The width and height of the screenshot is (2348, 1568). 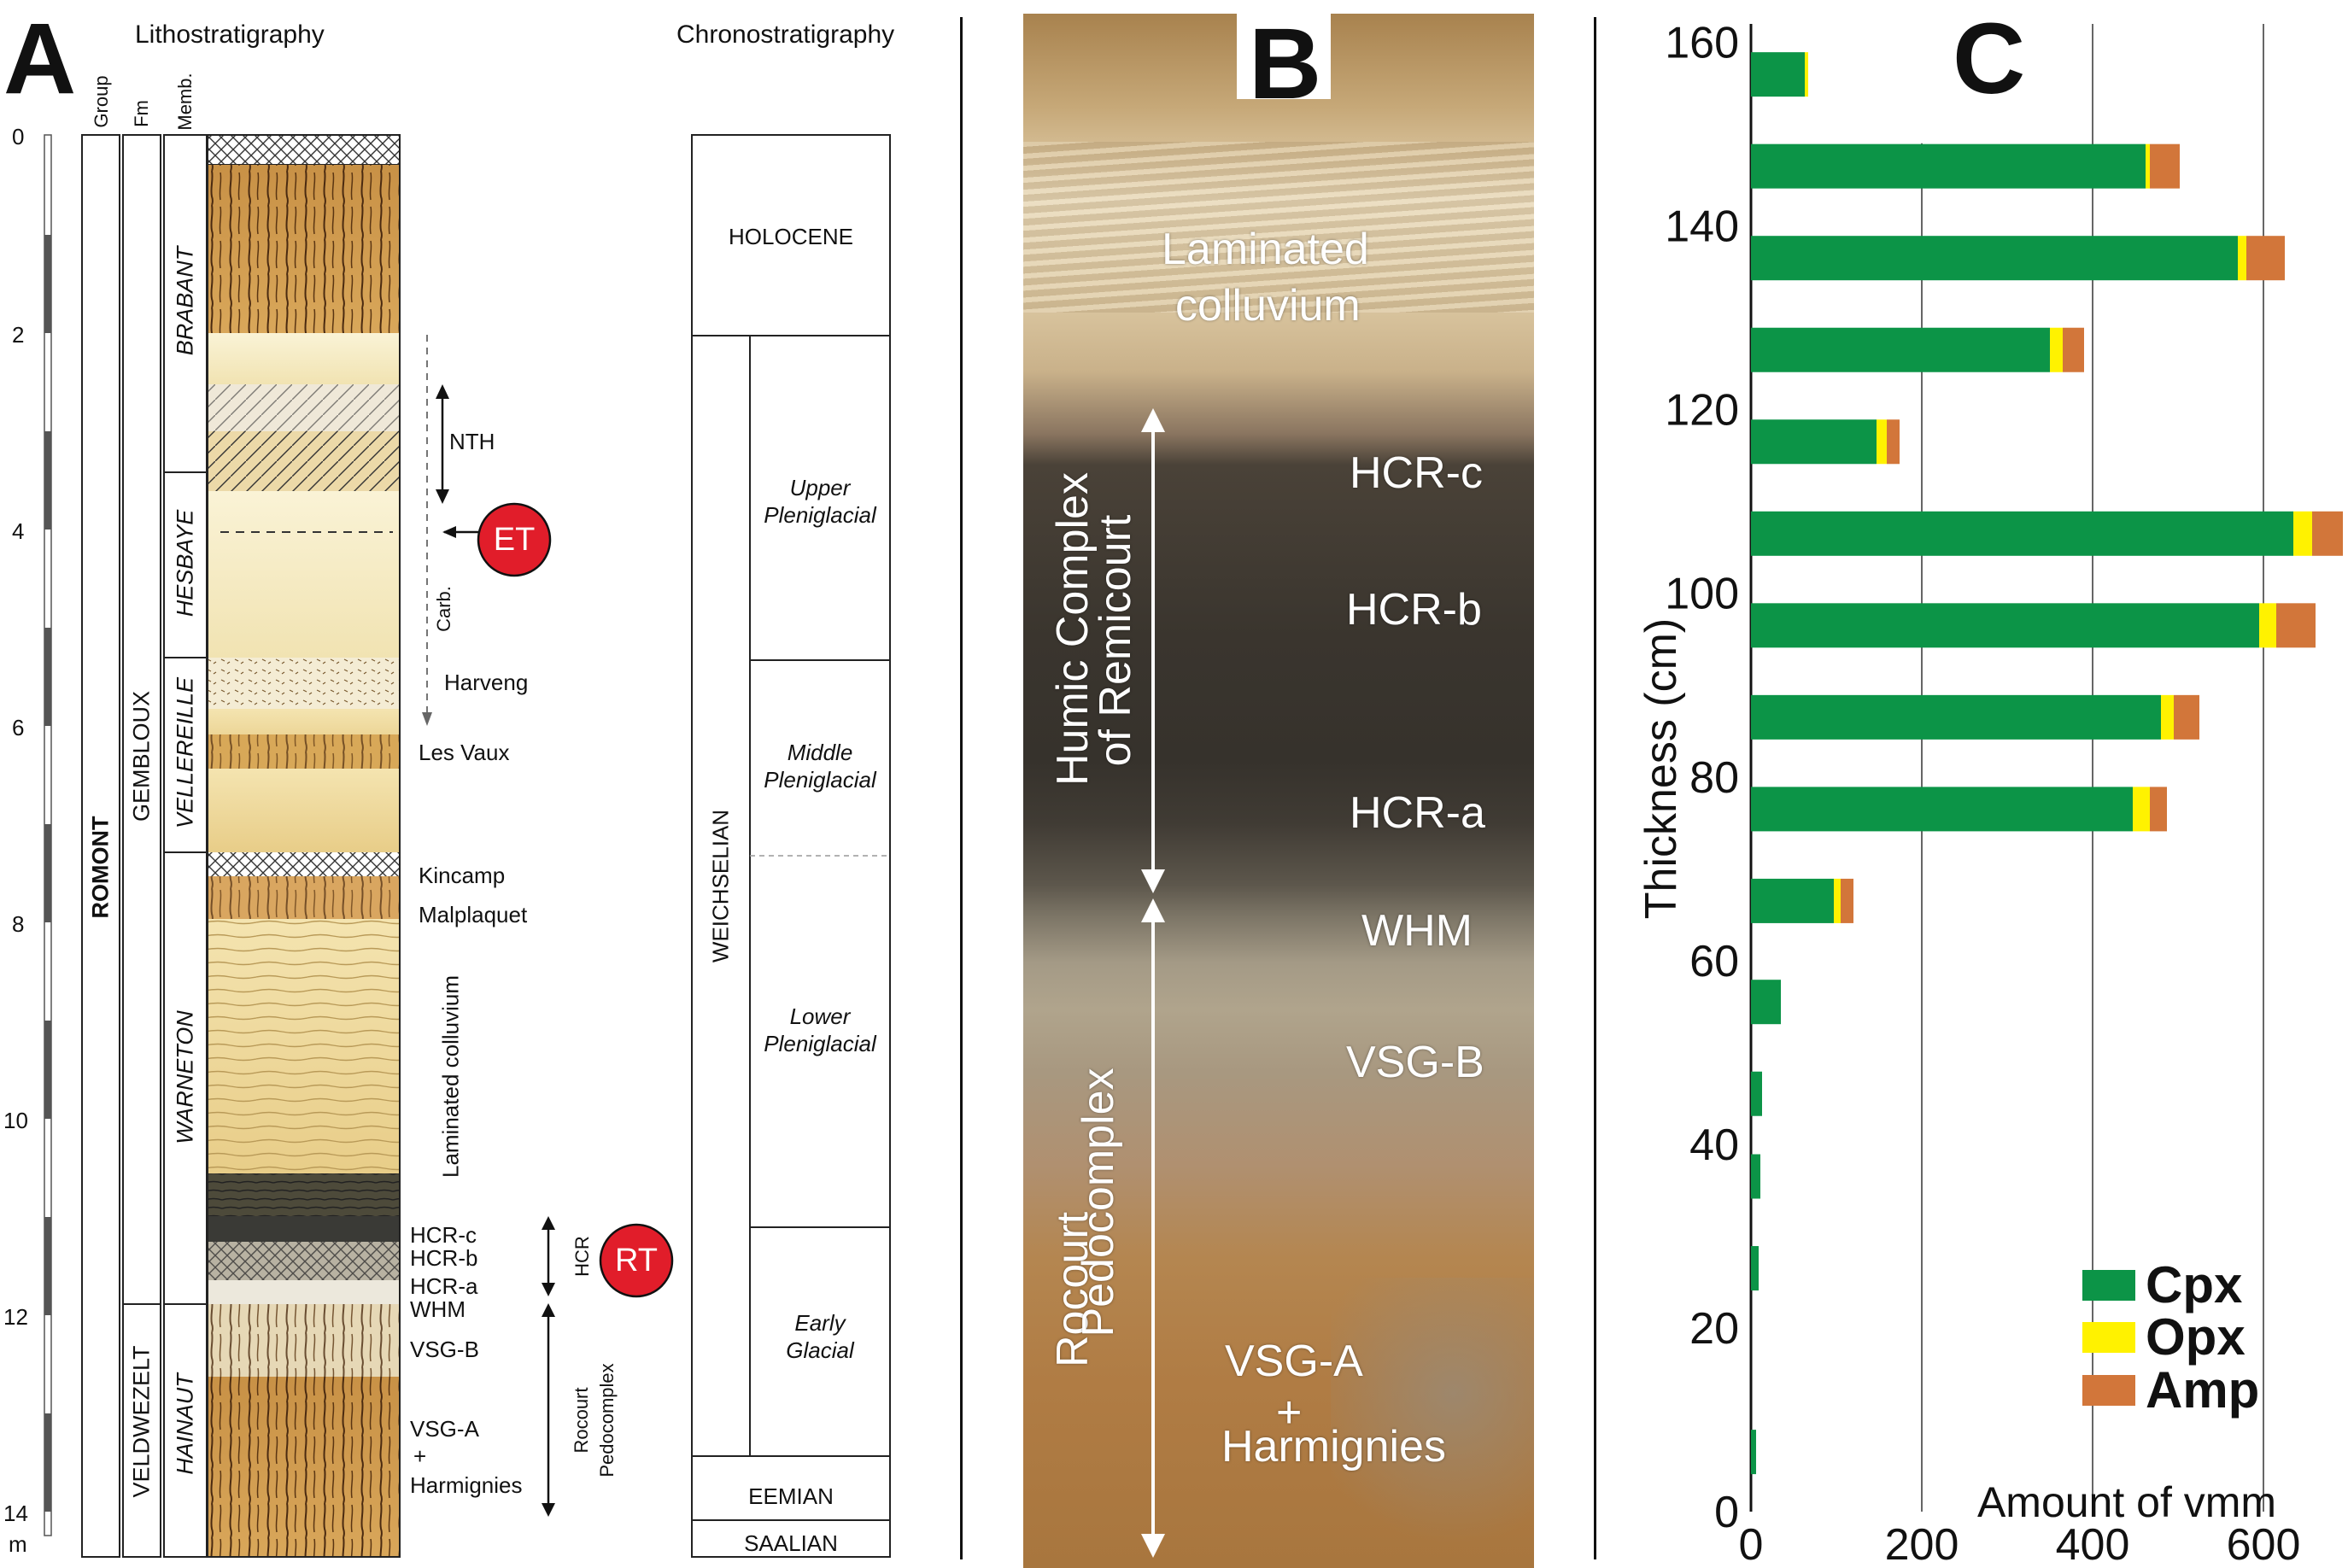 I want to click on label-rocourt-1: Rocourt, so click(x=581, y=1420).